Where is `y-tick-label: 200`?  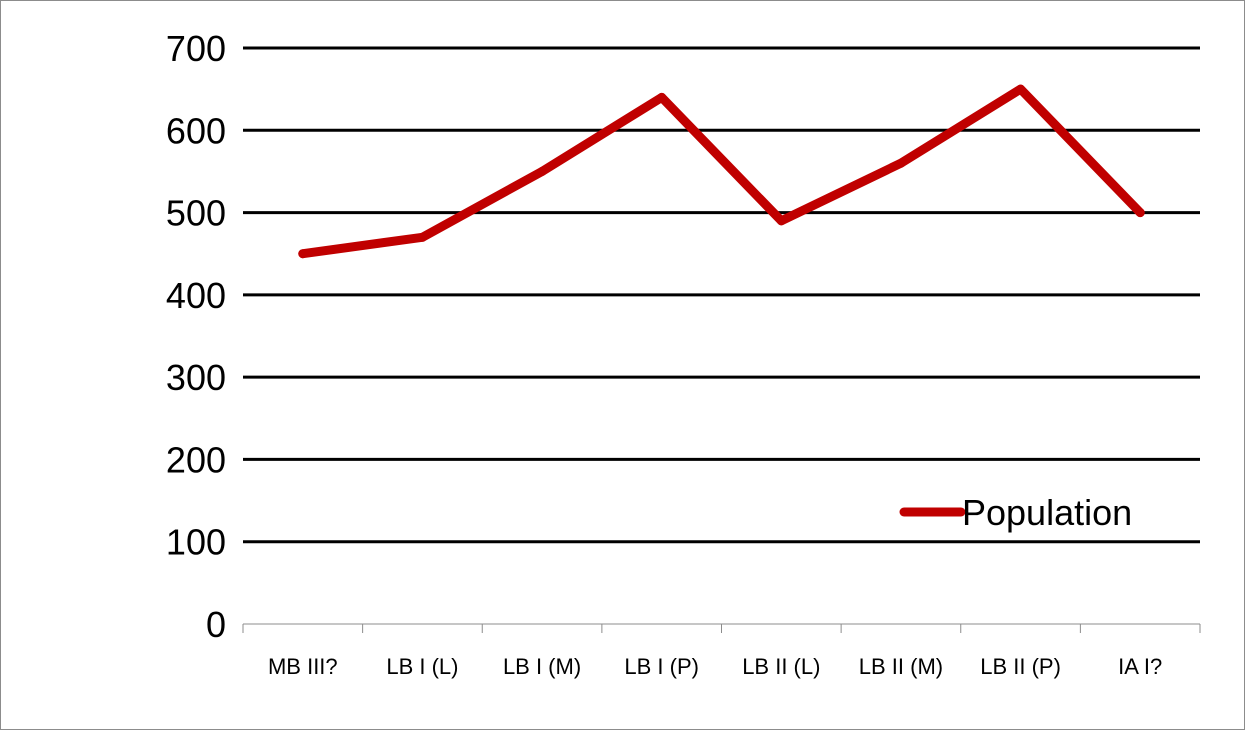 y-tick-label: 200 is located at coordinates (196, 459).